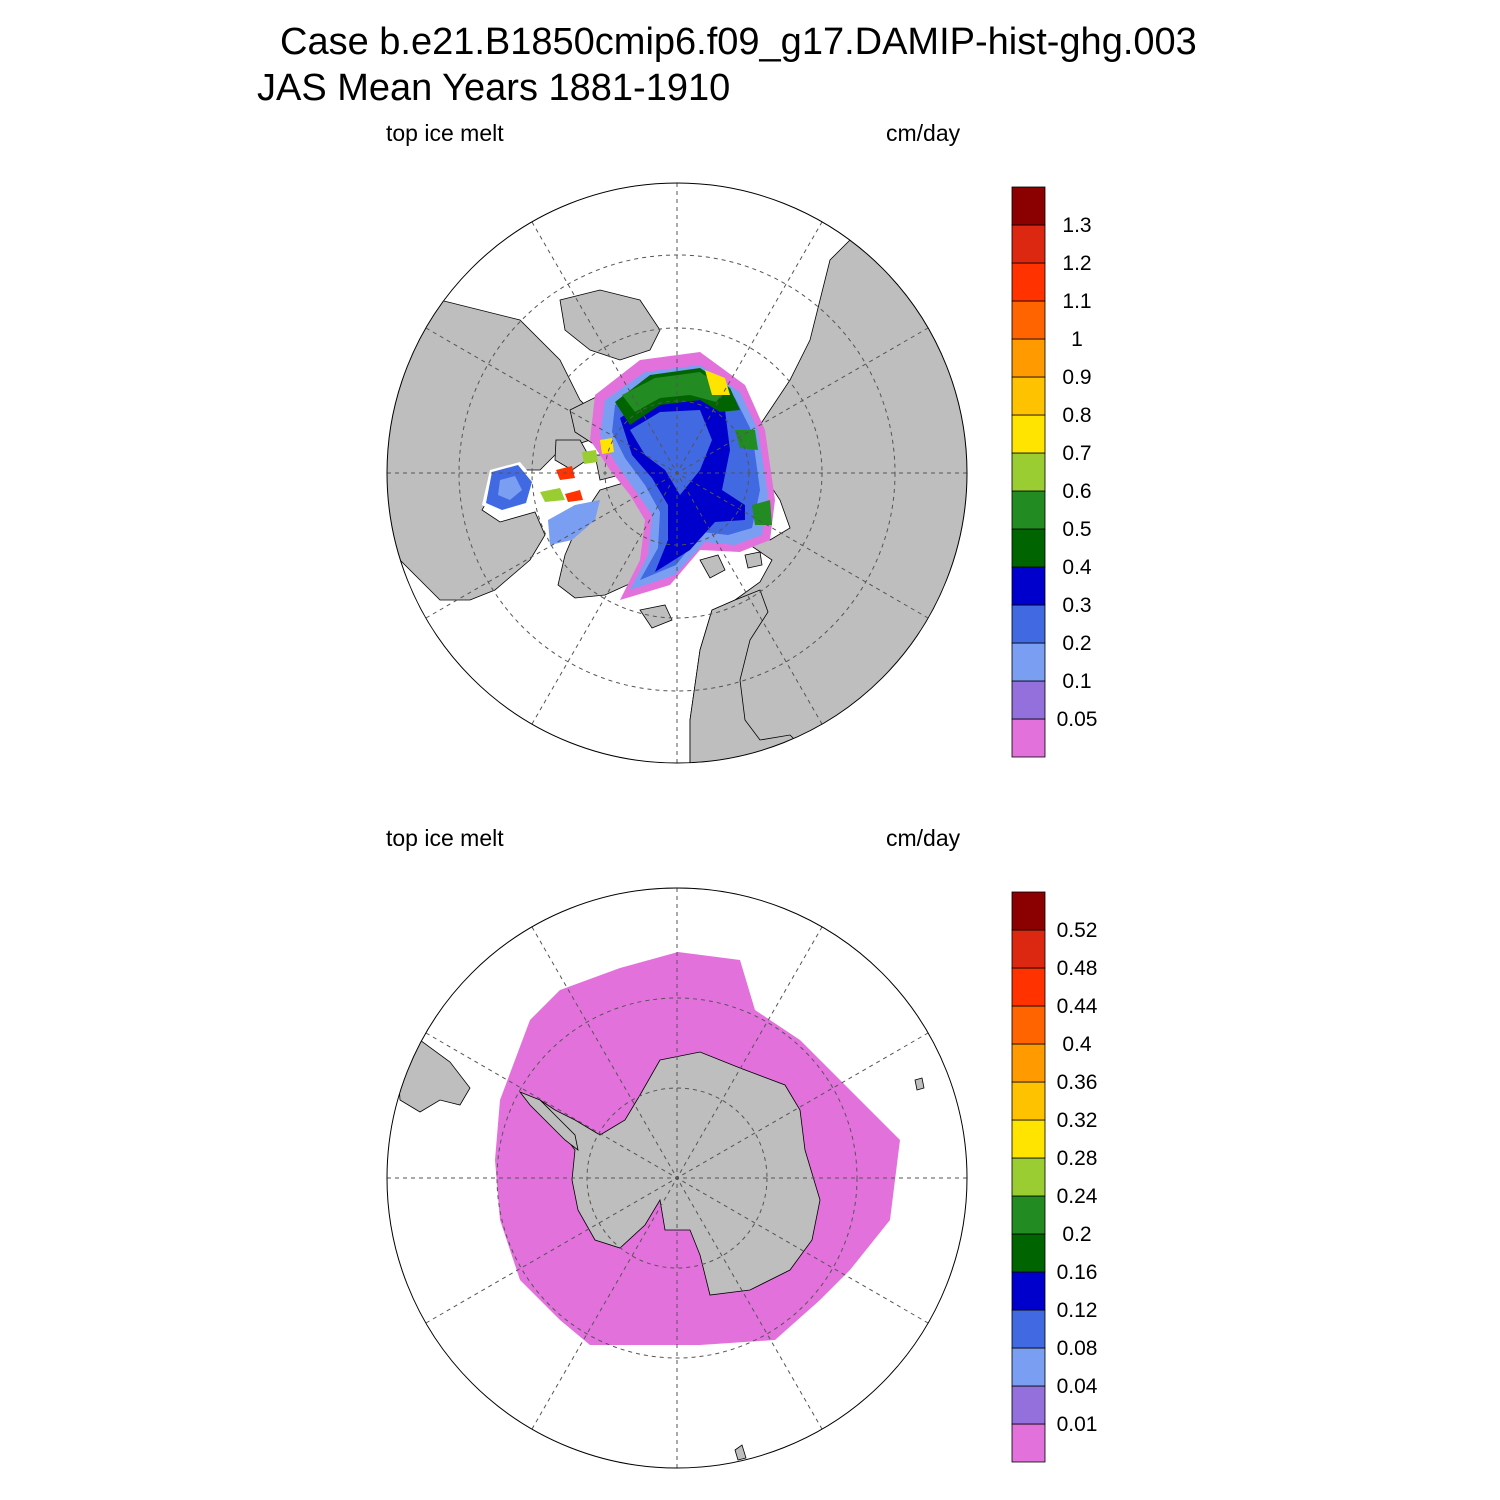 Image resolution: width=1500 pixels, height=1500 pixels. What do you see at coordinates (1077, 1158) in the screenshot?
I see `south-colorbar-tick-label: 0.28` at bounding box center [1077, 1158].